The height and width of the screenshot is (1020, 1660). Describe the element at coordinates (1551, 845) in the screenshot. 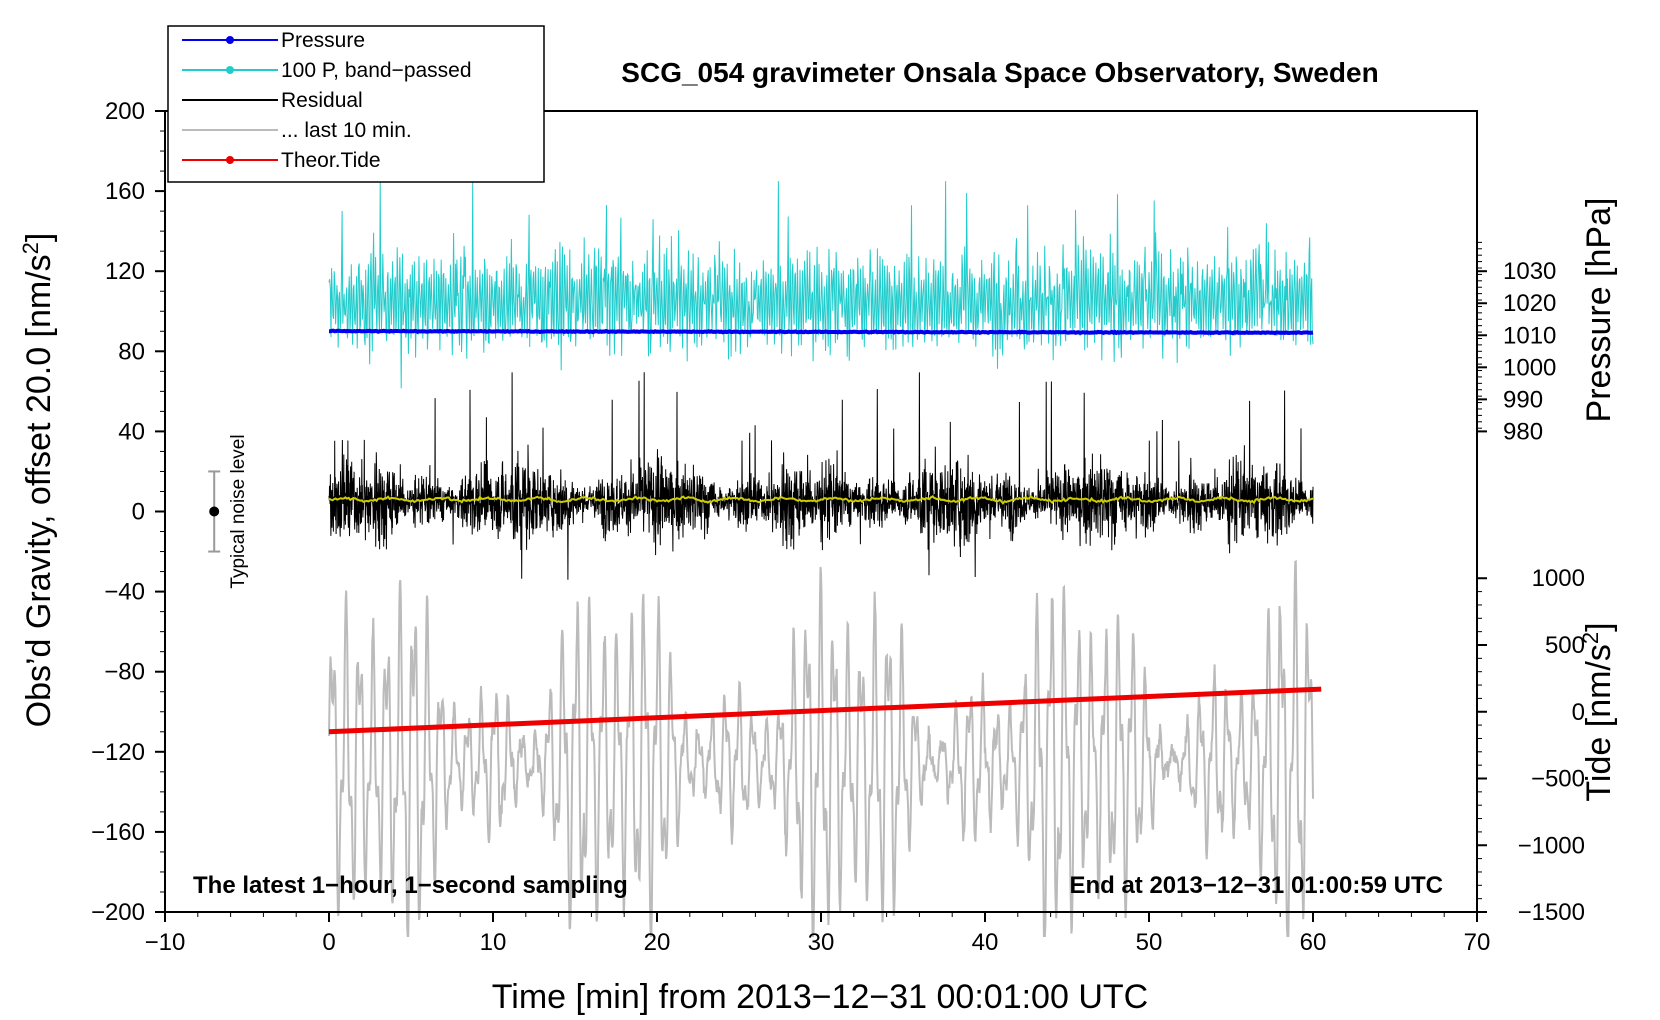

I see `tide-tick-label: −1000` at that location.